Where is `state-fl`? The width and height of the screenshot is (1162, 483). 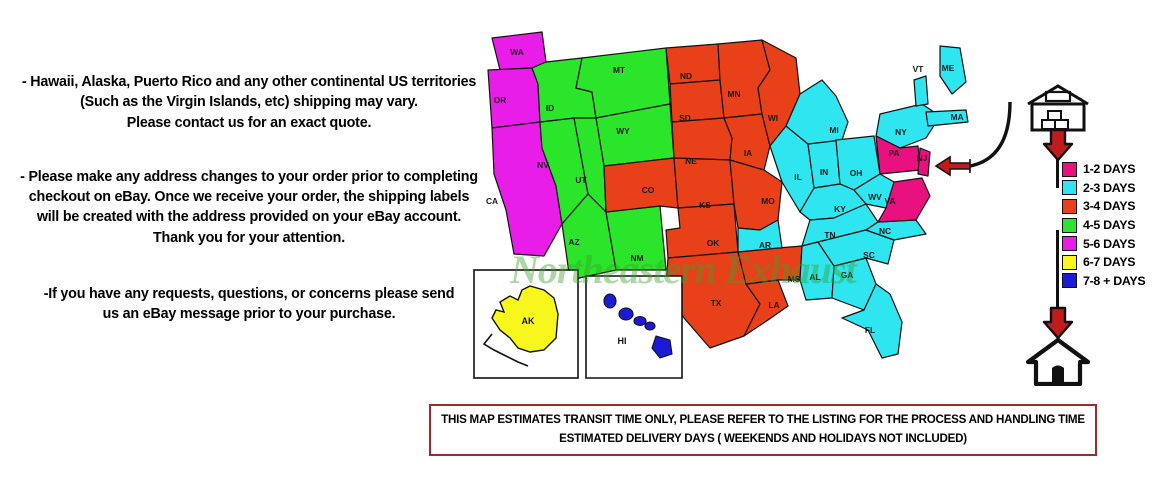 state-fl is located at coordinates (872, 321).